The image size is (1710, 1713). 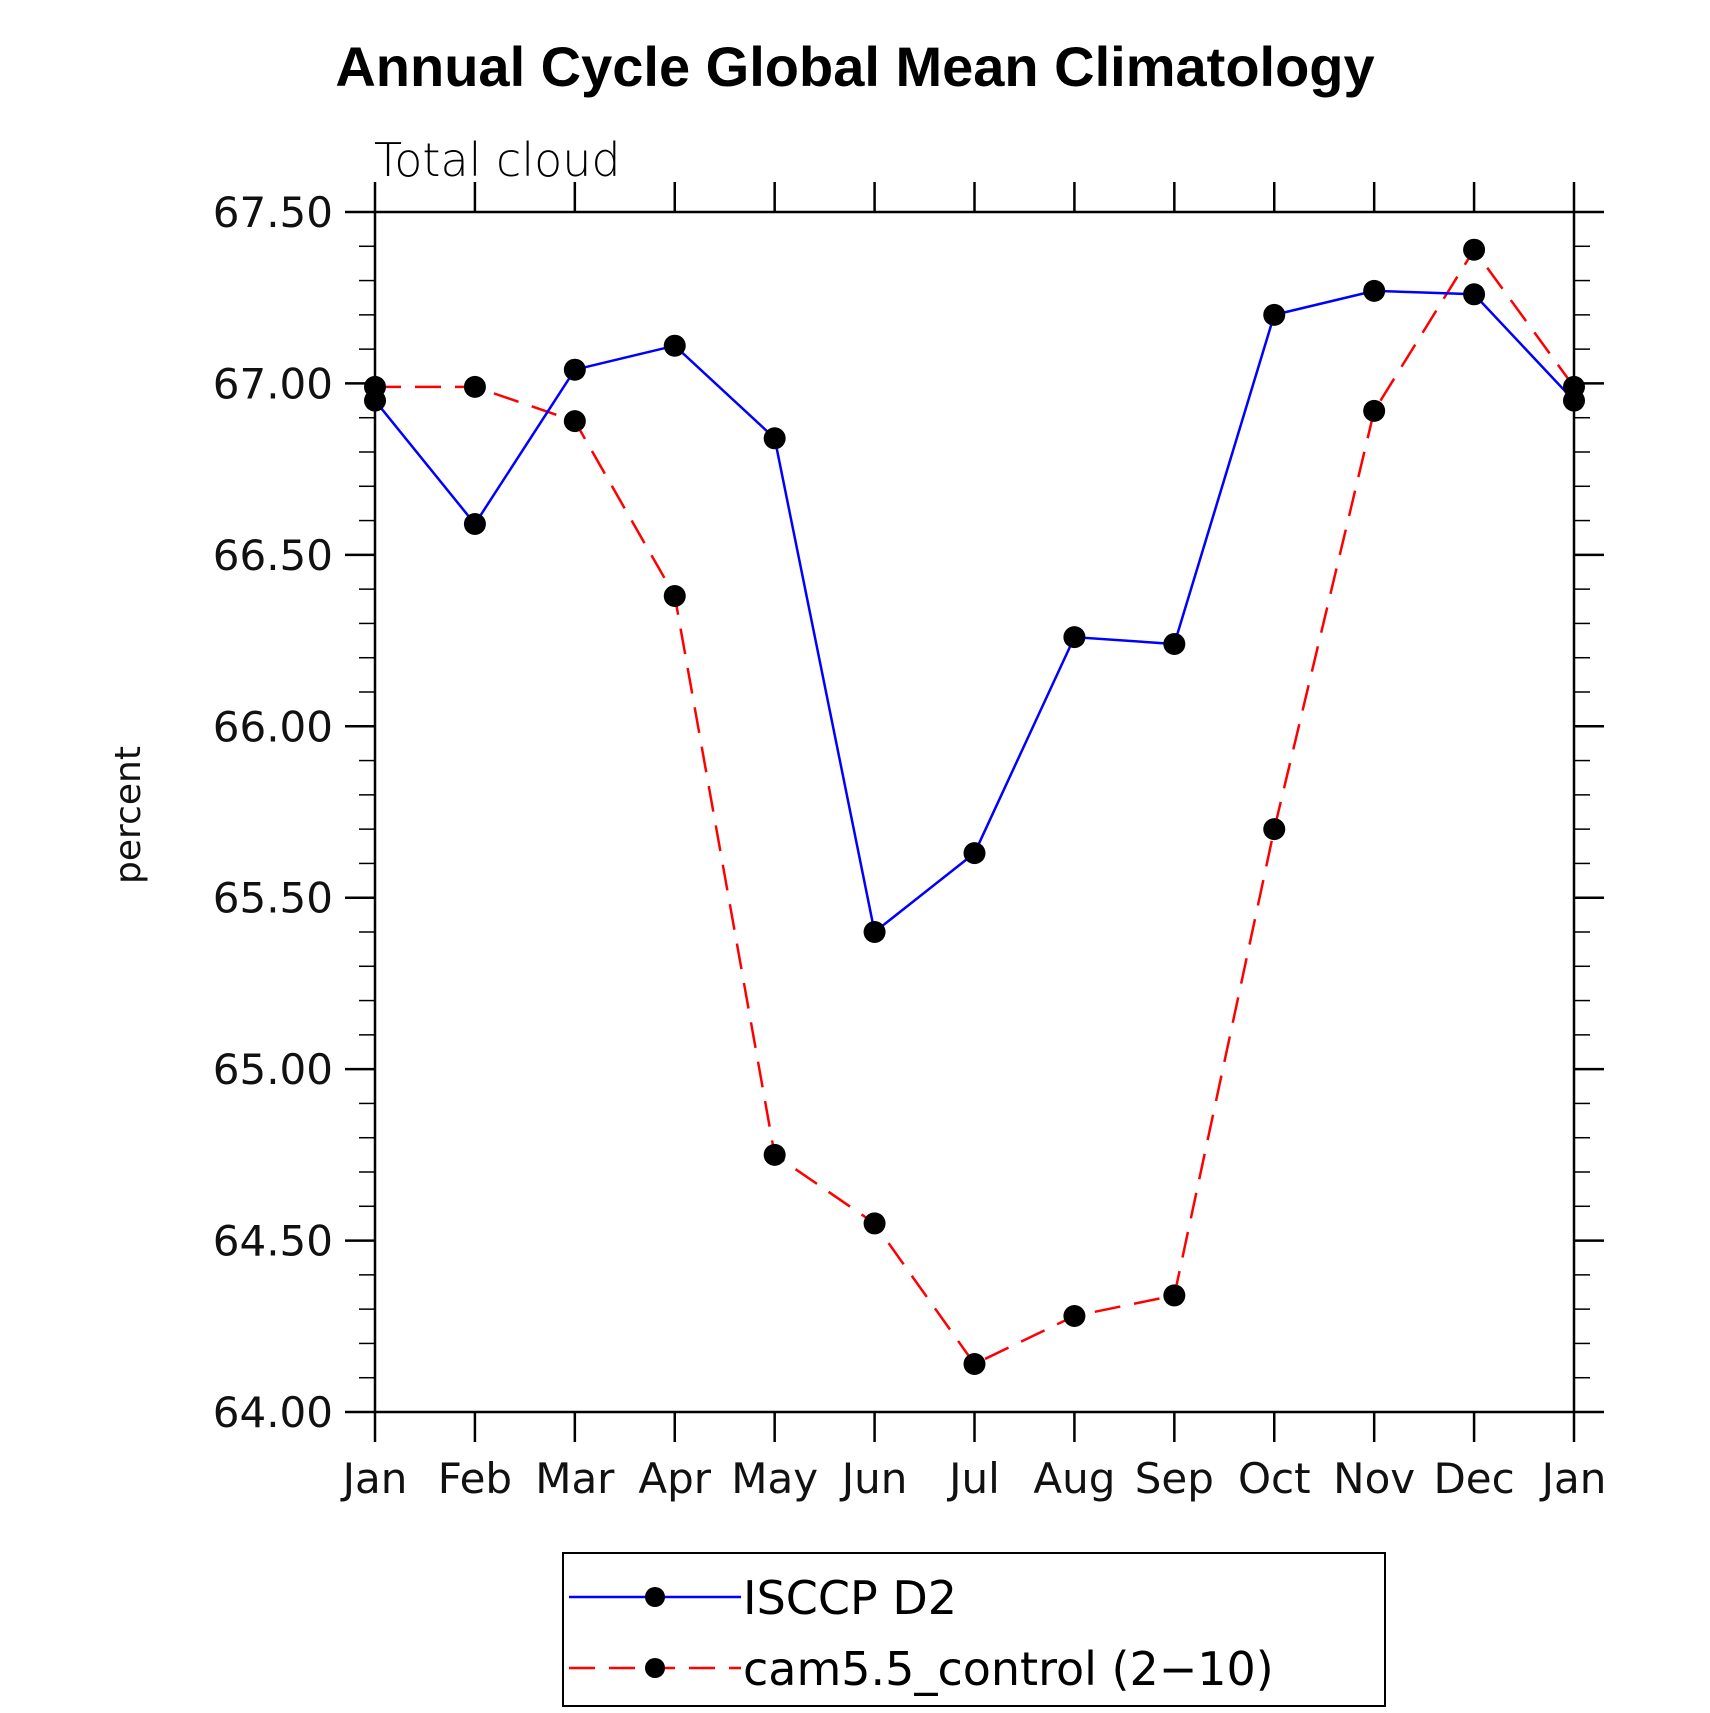 What do you see at coordinates (273, 555) in the screenshot?
I see `y-tick-label: 66.50` at bounding box center [273, 555].